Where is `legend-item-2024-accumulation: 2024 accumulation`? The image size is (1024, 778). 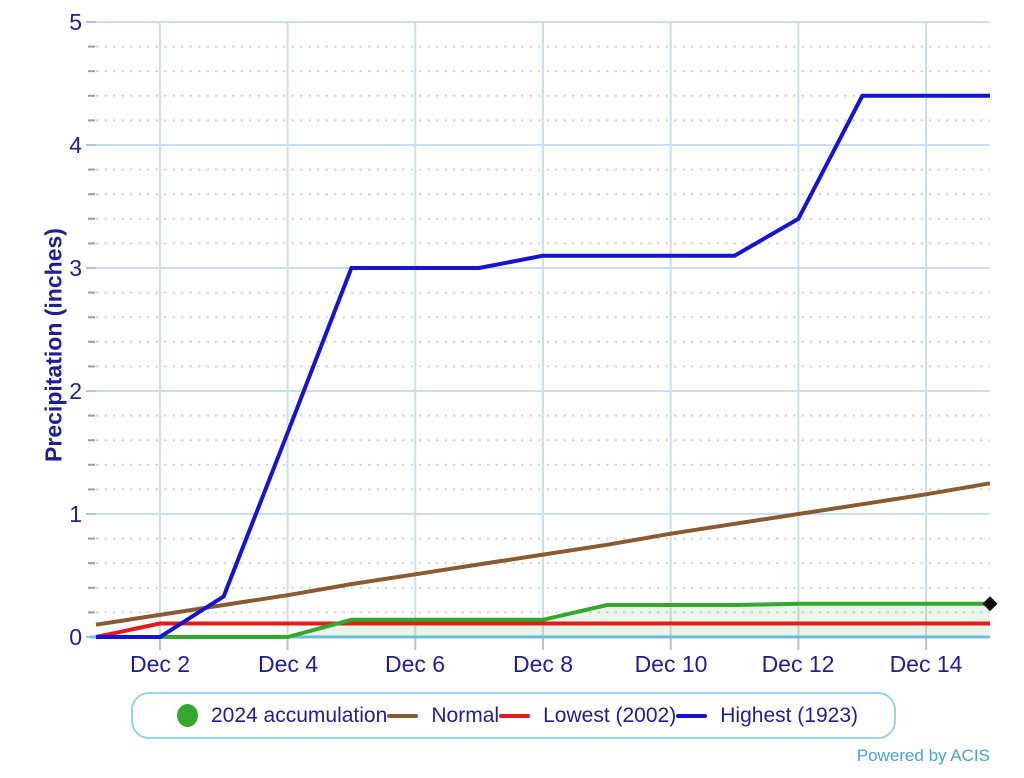 legend-item-2024-accumulation: 2024 accumulation is located at coordinates (282, 716).